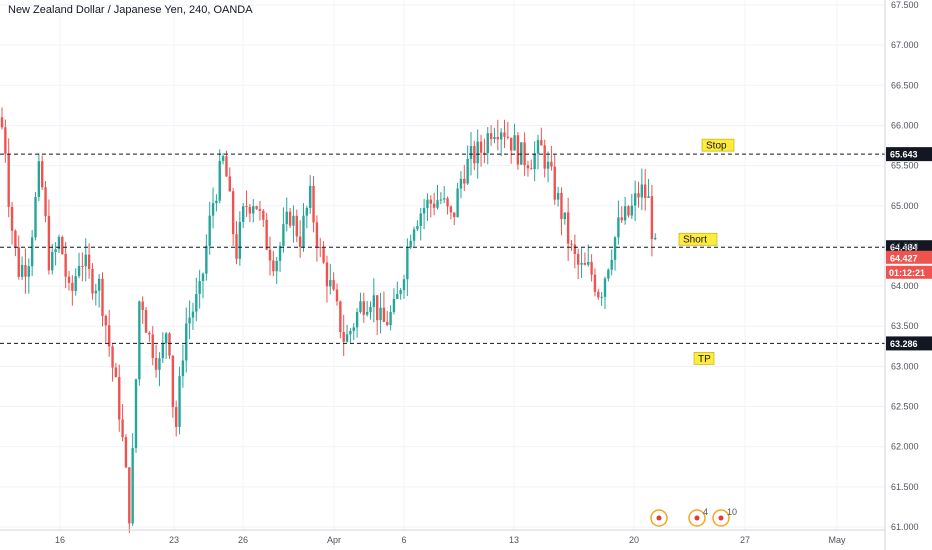 Image resolution: width=932 pixels, height=550 pixels. I want to click on last-price-label: 64.427, so click(904, 258).